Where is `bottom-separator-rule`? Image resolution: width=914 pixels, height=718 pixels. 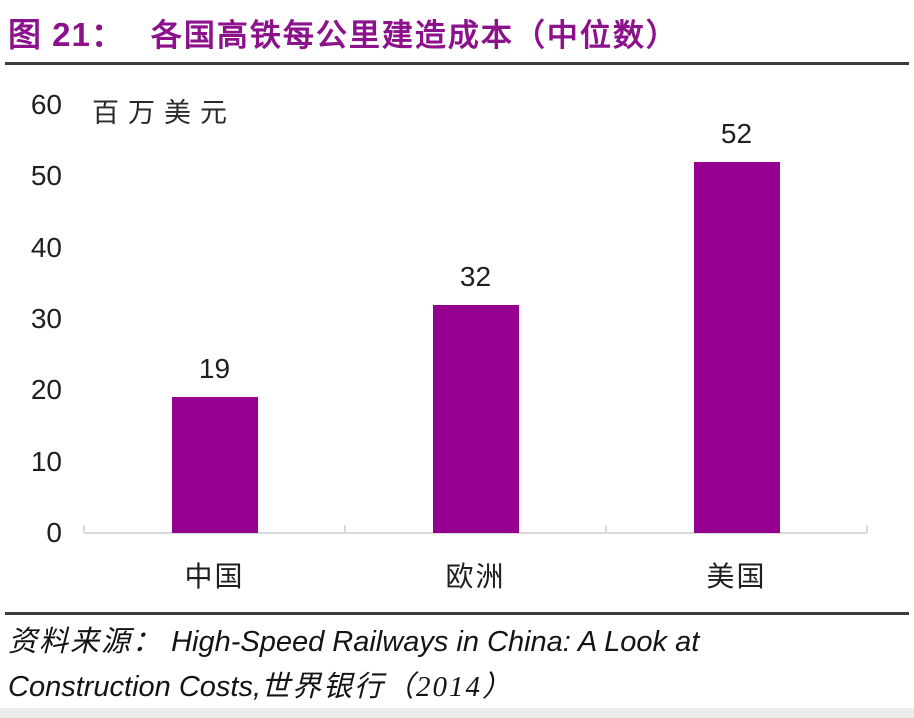 bottom-separator-rule is located at coordinates (457, 613).